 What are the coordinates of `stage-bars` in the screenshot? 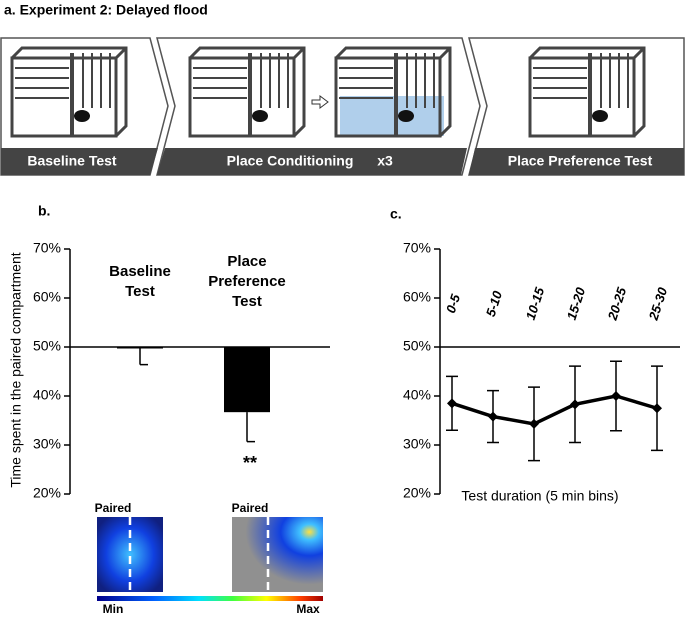 It's located at (342, 161).